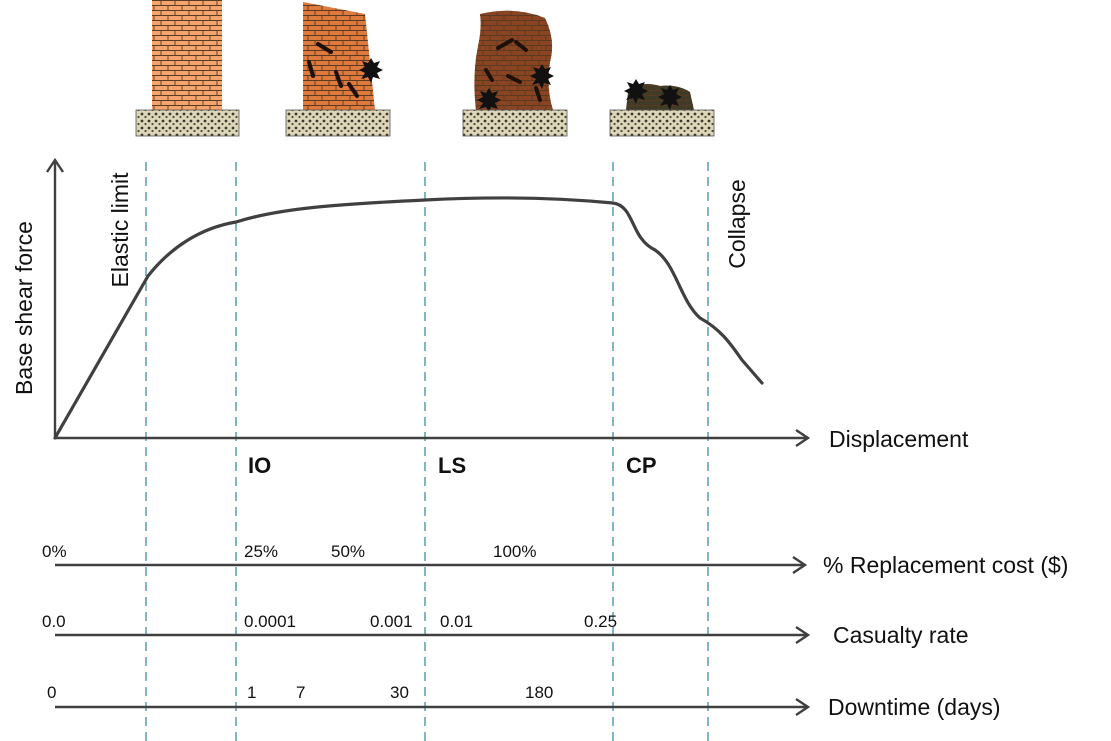 This screenshot has width=1111, height=741. What do you see at coordinates (391, 621) in the screenshot?
I see `casualty-rate-tick: 0.001` at bounding box center [391, 621].